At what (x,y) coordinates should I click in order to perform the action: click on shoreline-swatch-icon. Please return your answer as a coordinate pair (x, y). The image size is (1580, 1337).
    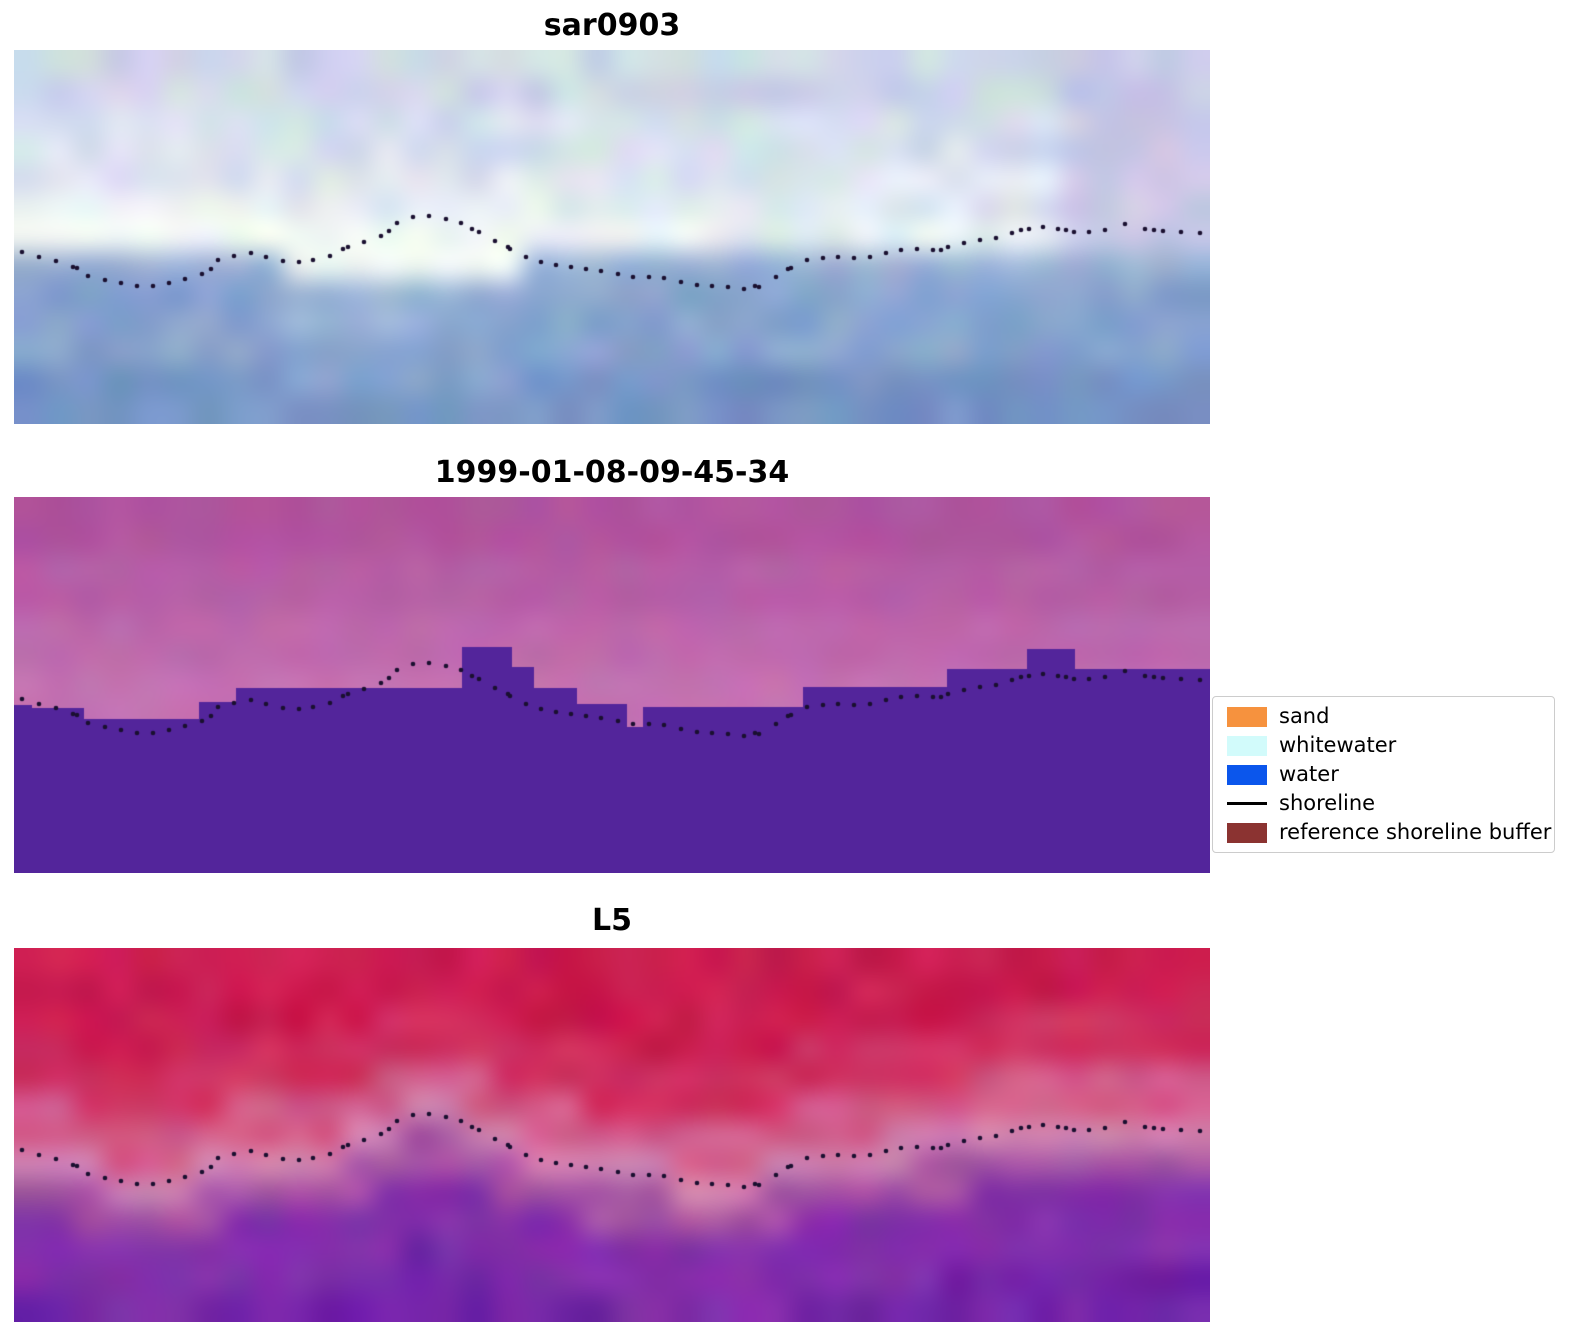
    Looking at the image, I should click on (1247, 803).